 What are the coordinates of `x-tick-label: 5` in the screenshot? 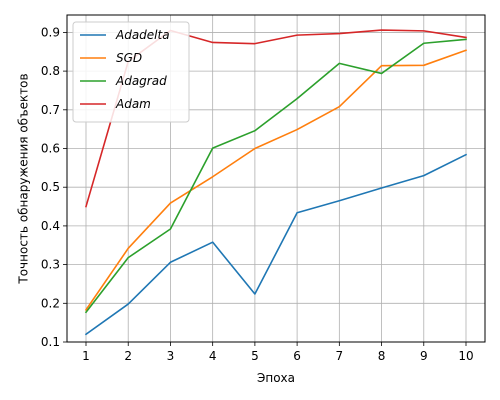 It's located at (255, 356).